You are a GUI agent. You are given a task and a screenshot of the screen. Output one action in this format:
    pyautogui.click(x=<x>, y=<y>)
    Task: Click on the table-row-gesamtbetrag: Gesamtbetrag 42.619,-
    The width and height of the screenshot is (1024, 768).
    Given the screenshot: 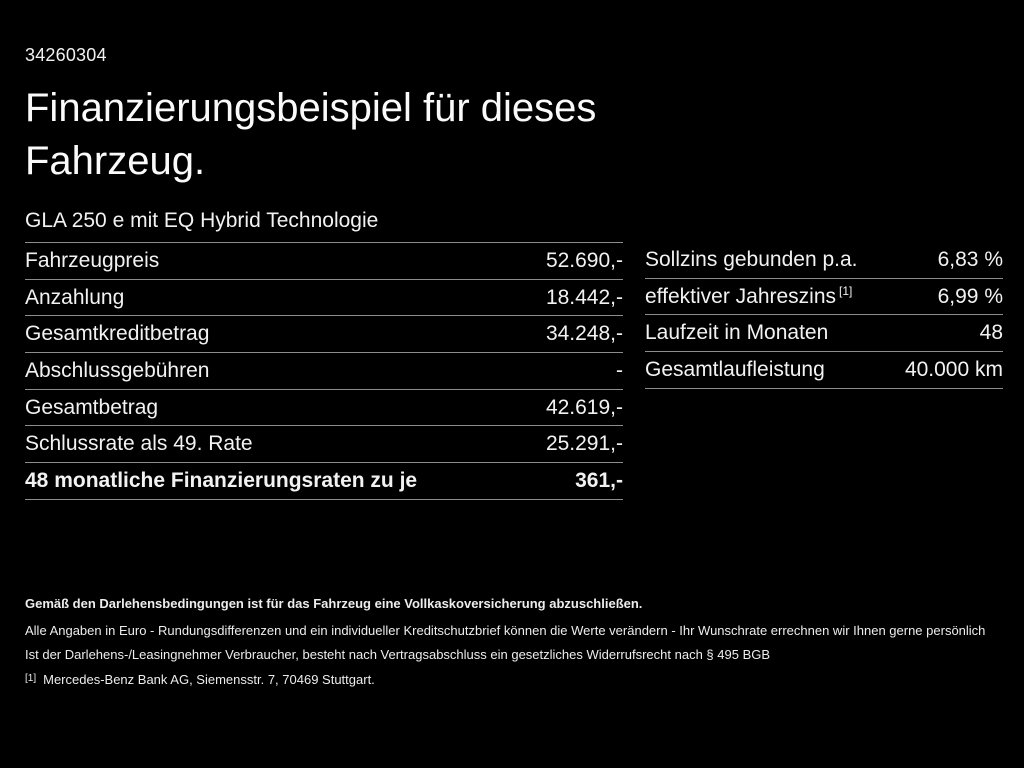 What is the action you would take?
    pyautogui.click(x=324, y=408)
    